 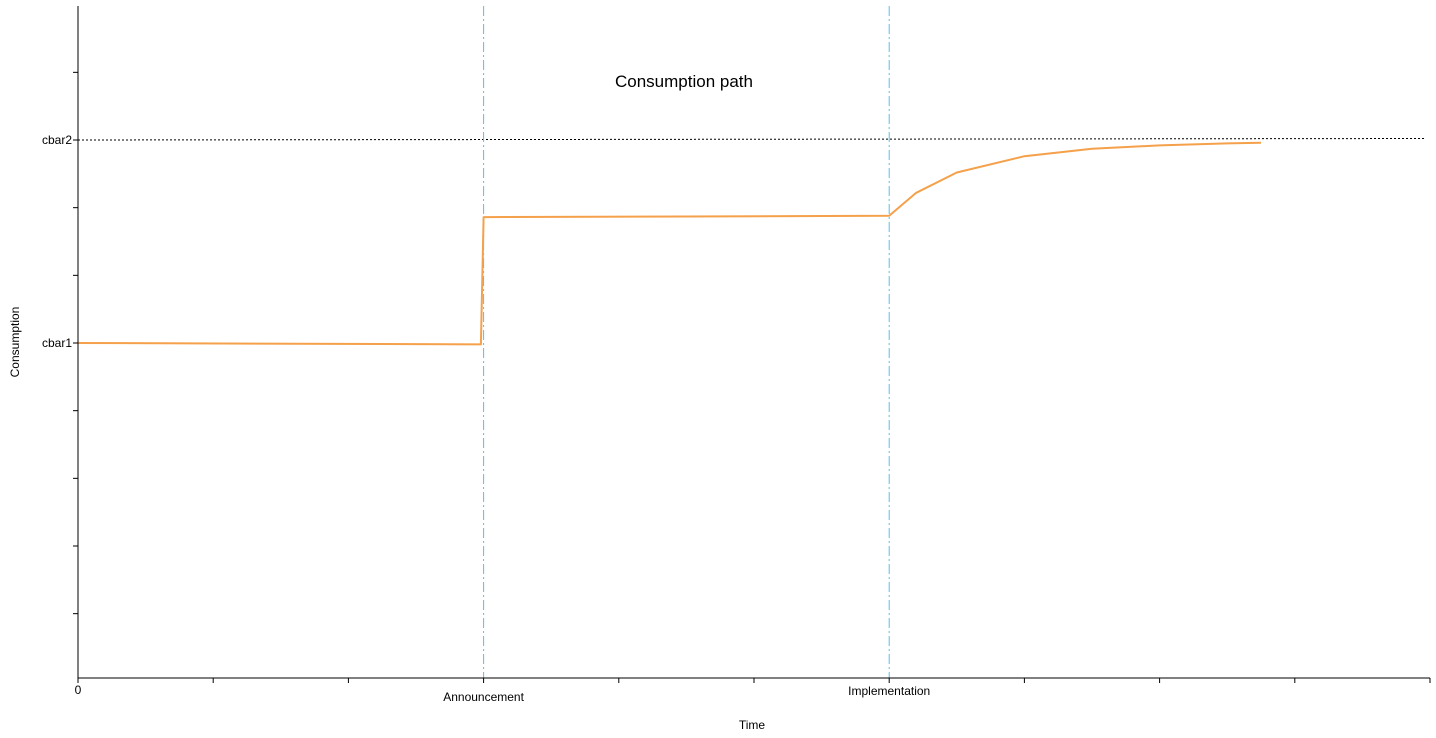 What do you see at coordinates (751, 139) in the screenshot?
I see `reference-line-horizontal` at bounding box center [751, 139].